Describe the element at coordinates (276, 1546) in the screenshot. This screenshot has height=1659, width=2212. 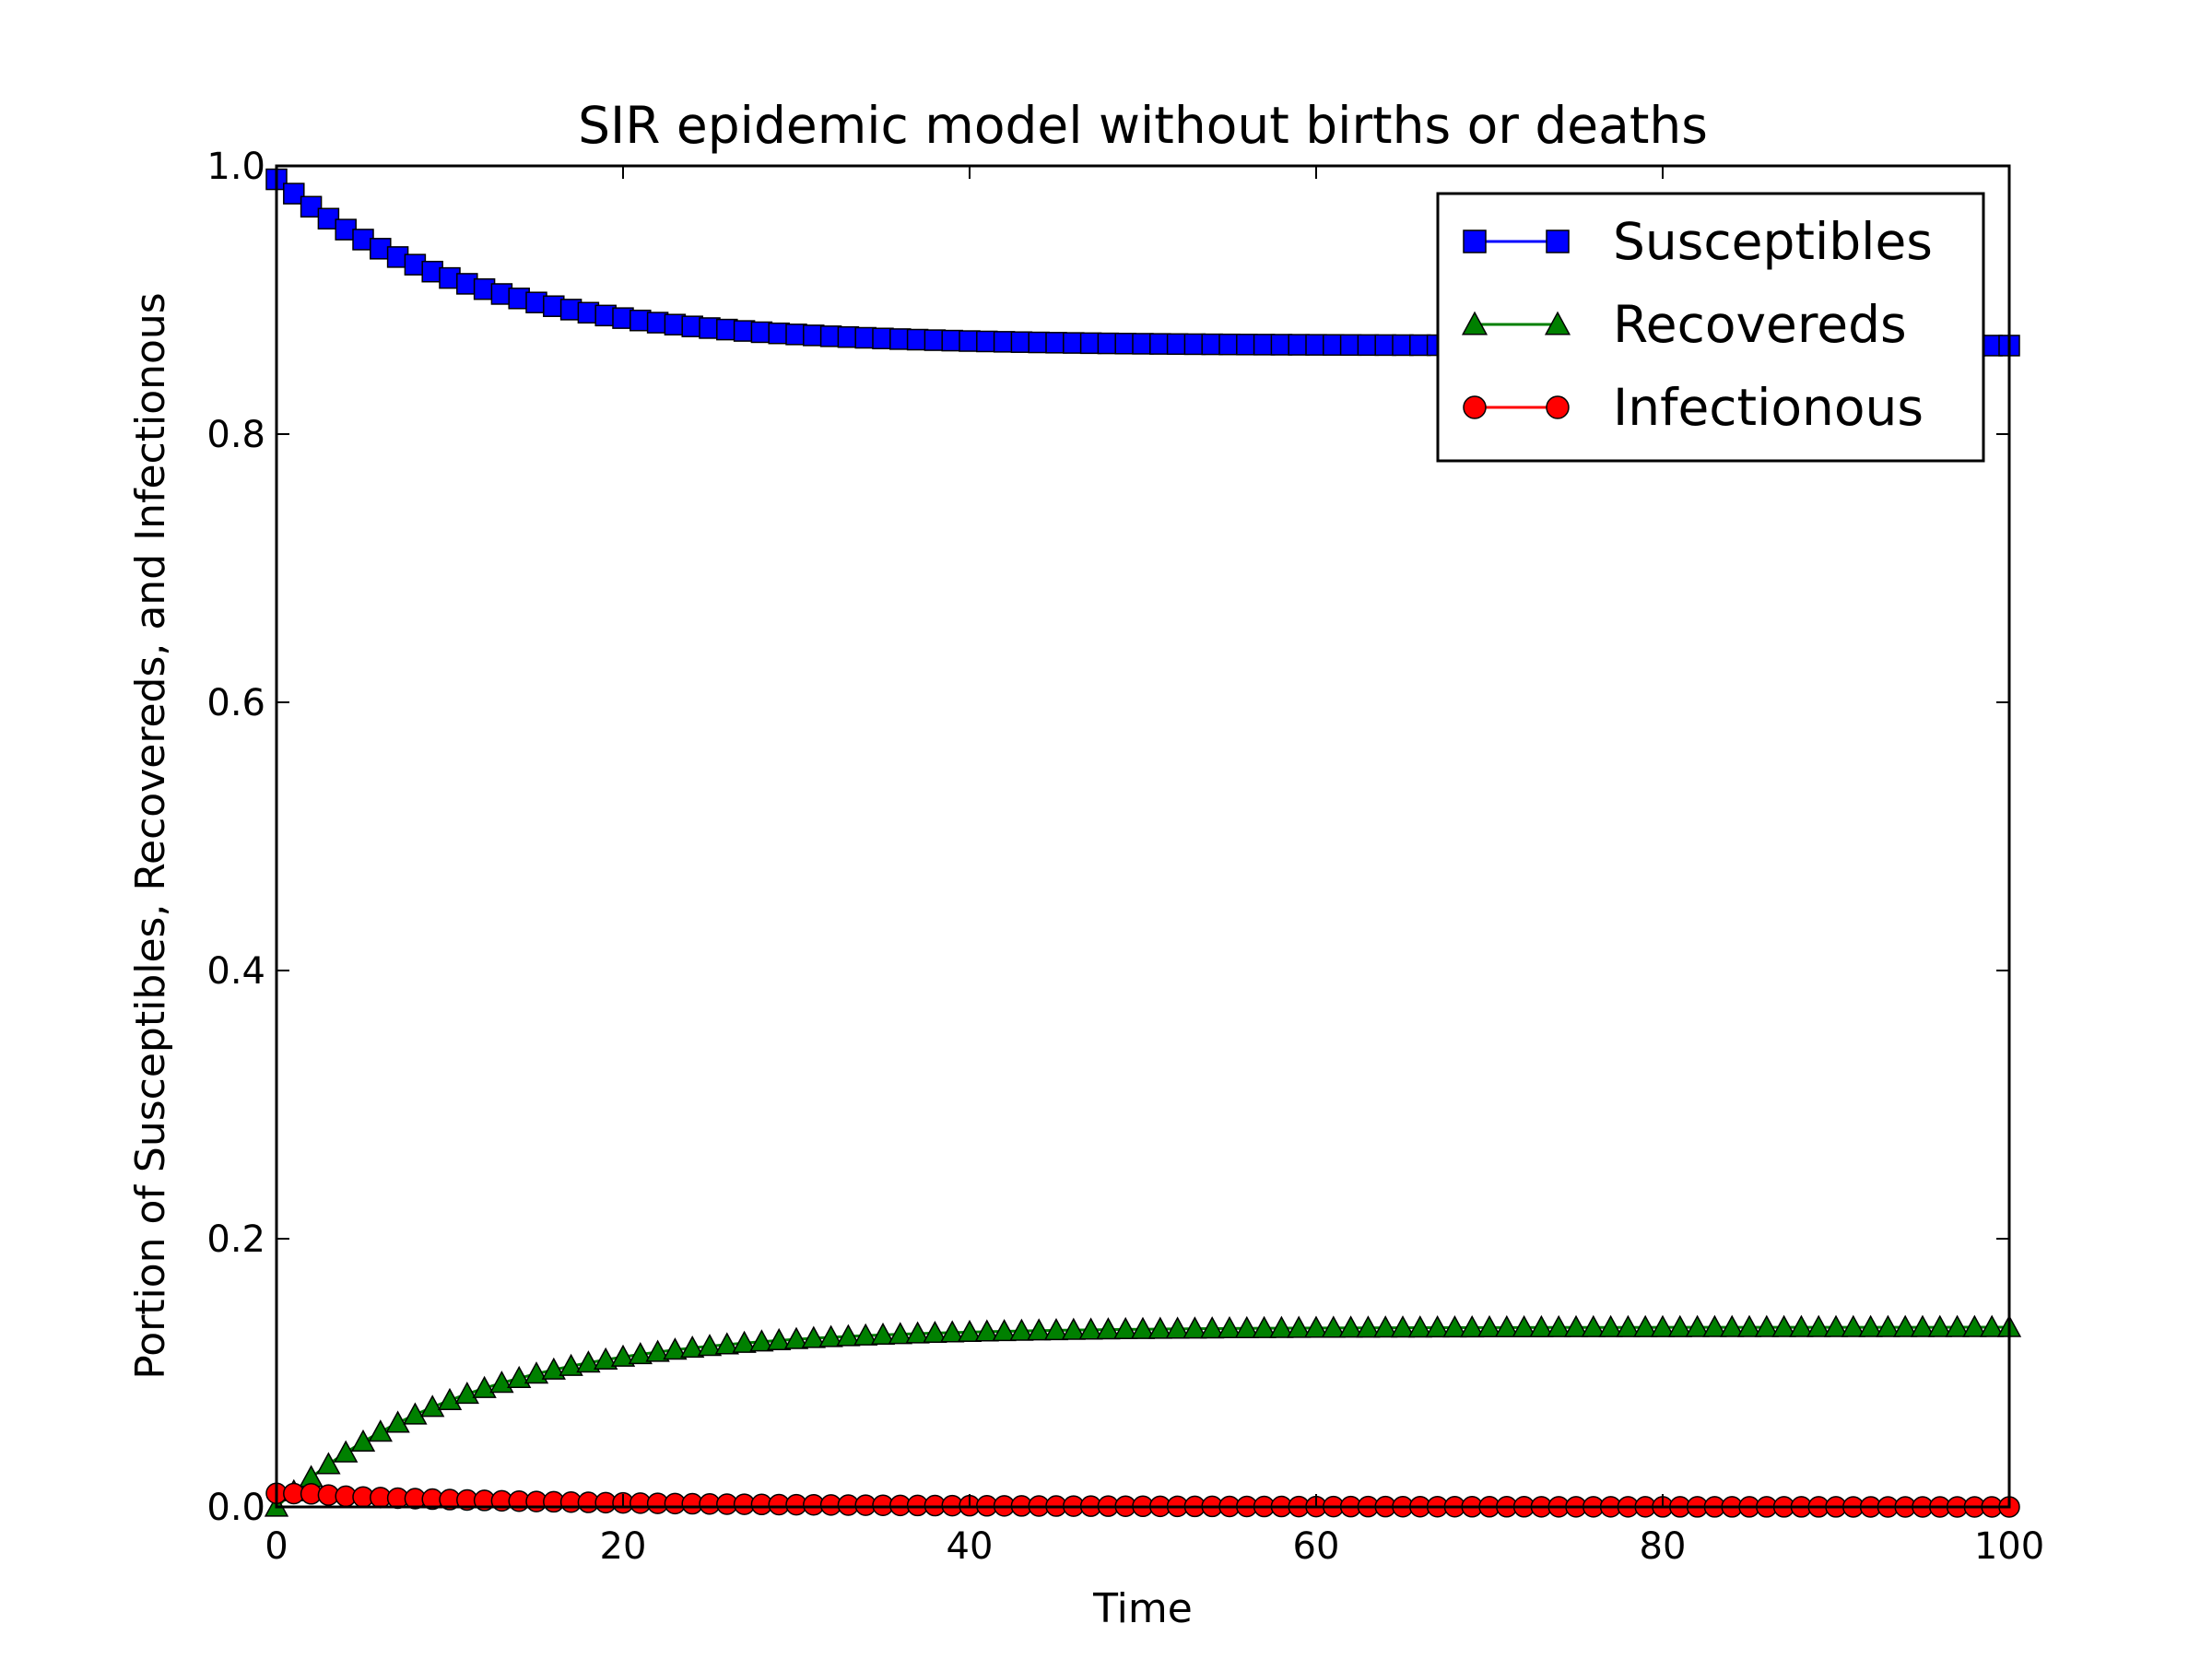
I see `x-tick-label: 0` at that location.